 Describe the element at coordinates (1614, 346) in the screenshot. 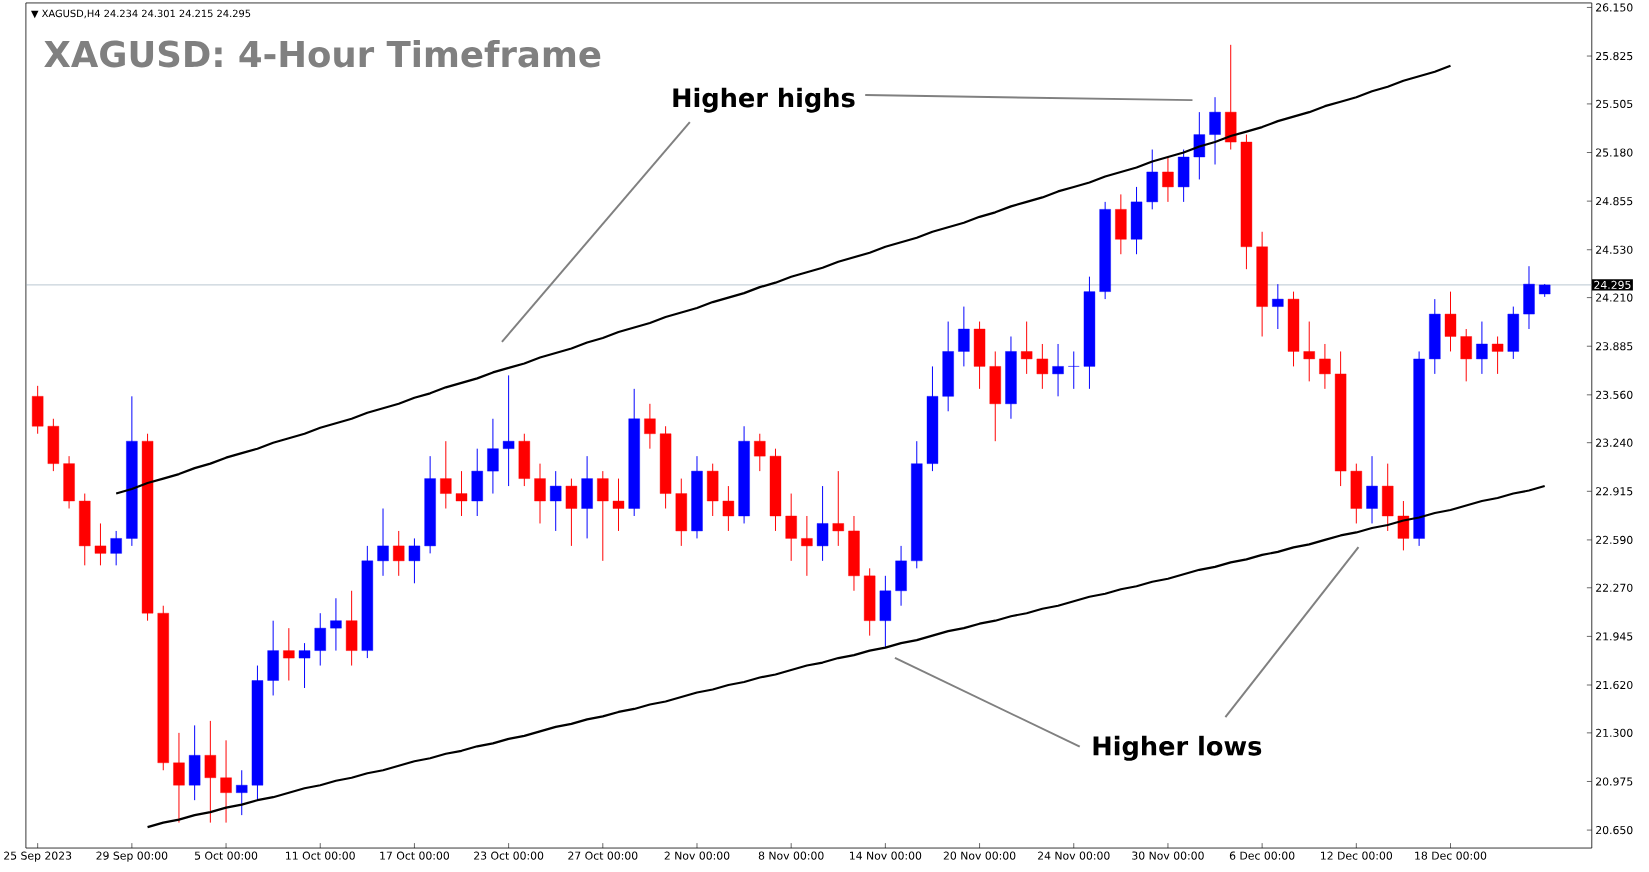

I see `y-tick-label: 23.885` at that location.